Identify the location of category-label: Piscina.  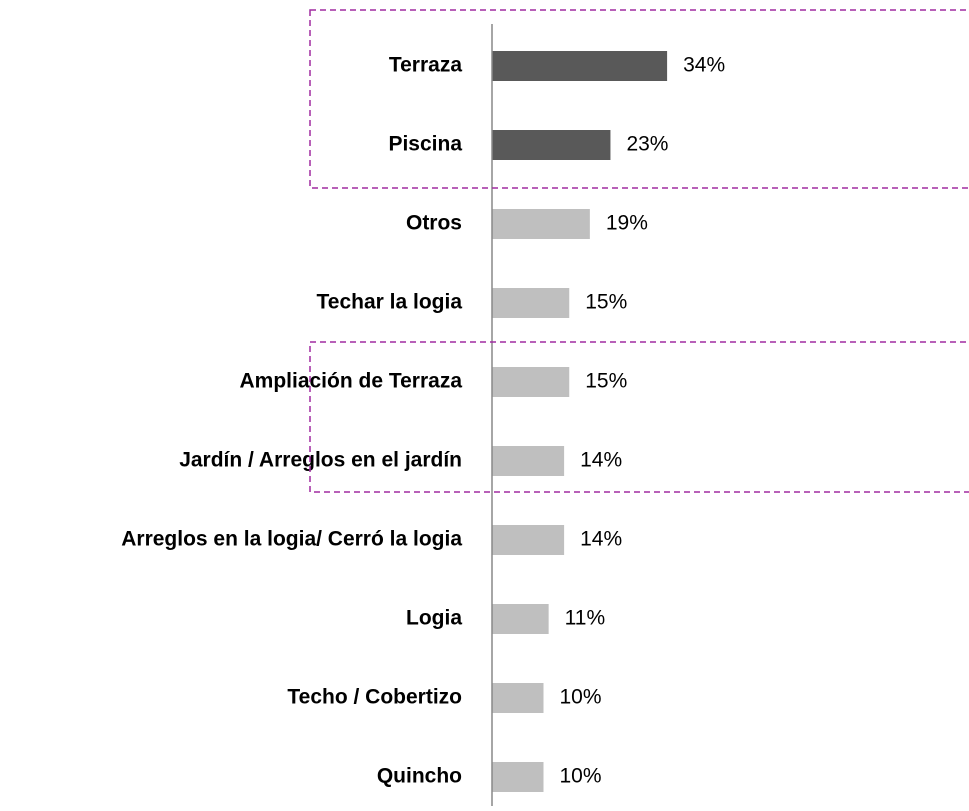
(425, 144).